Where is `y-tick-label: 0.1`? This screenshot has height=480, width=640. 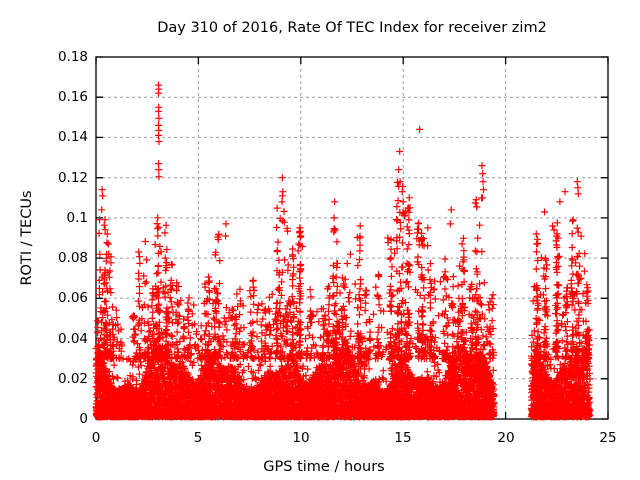
y-tick-label: 0.1 is located at coordinates (77, 218).